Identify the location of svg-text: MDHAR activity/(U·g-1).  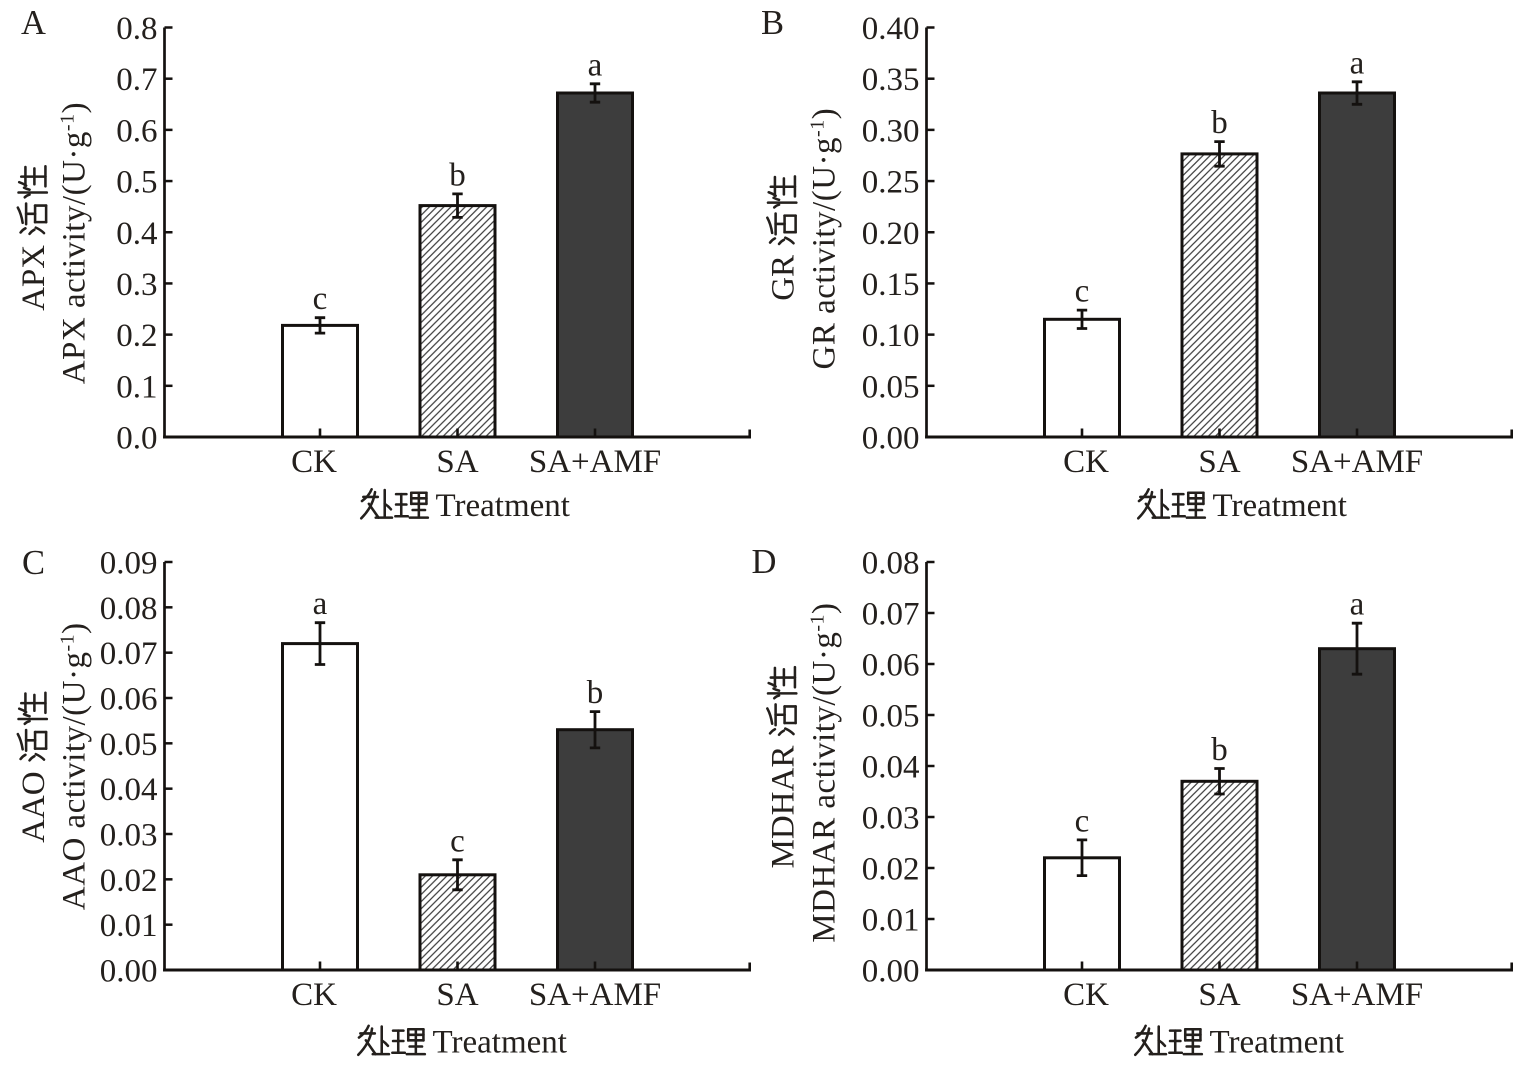
(825, 772).